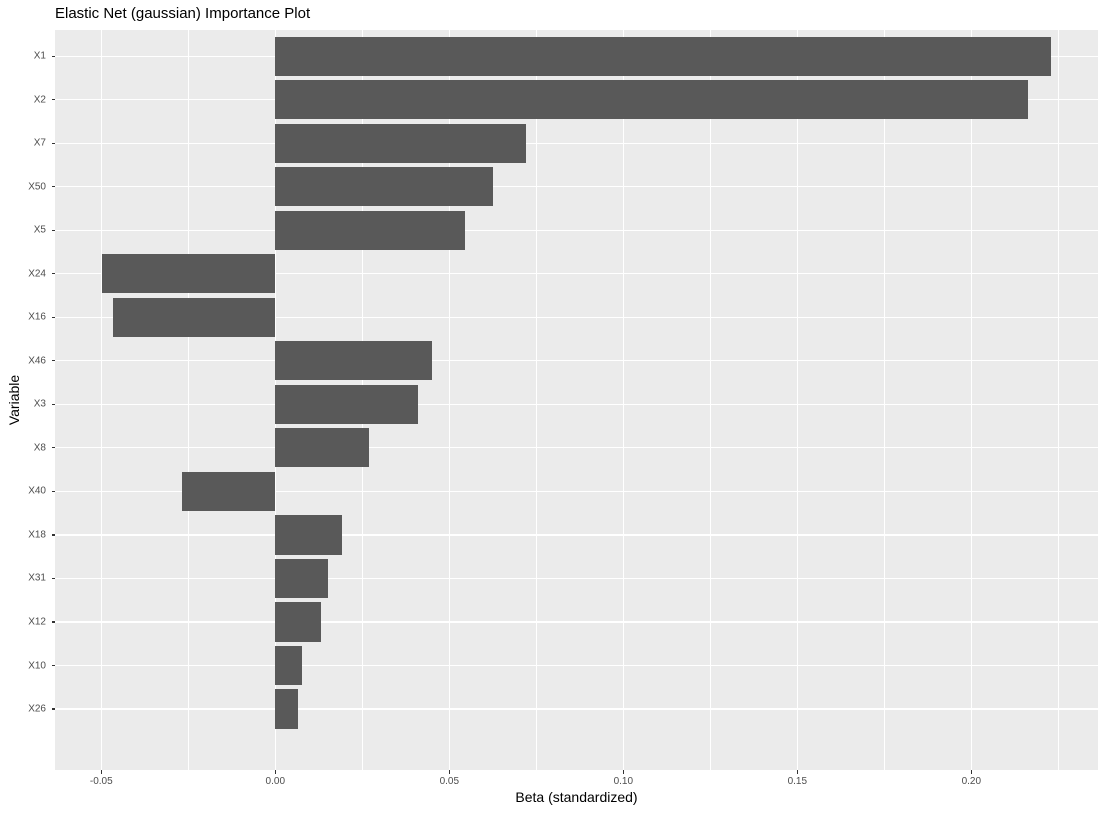 This screenshot has width=1104, height=816. Describe the element at coordinates (623, 781) in the screenshot. I see `x-tick-label-0.10: 0.10` at that location.